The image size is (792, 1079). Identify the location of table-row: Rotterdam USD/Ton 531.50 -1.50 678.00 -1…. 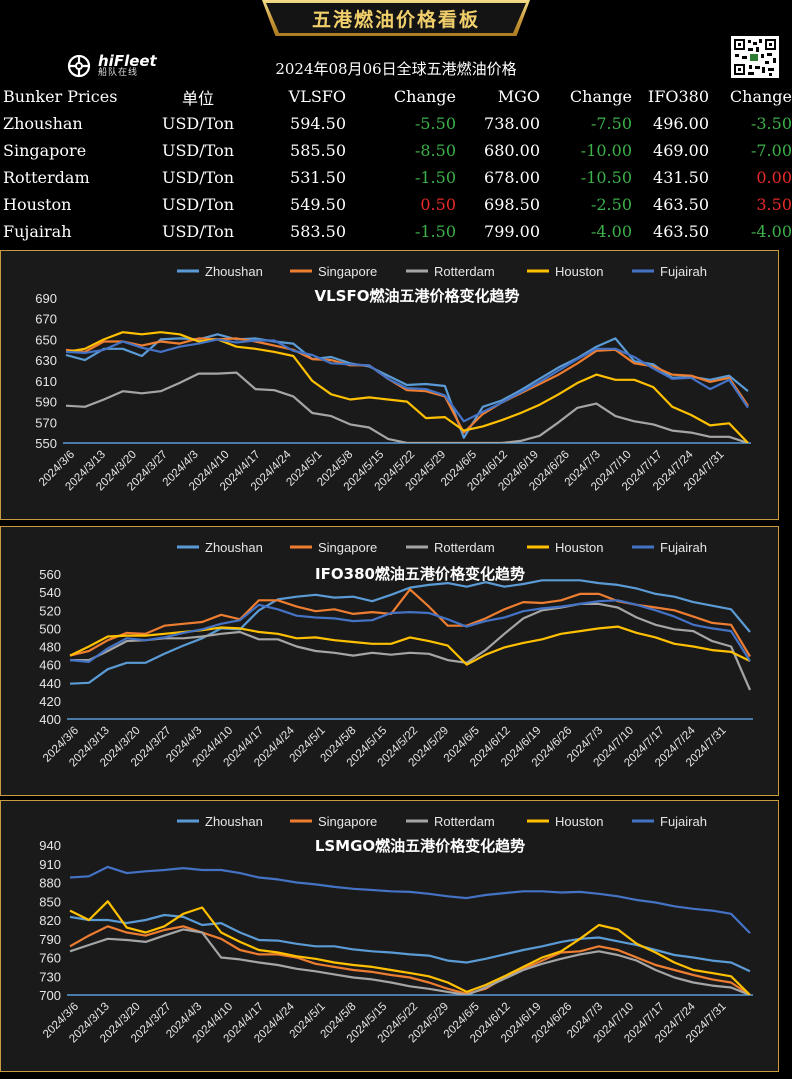
(396, 177).